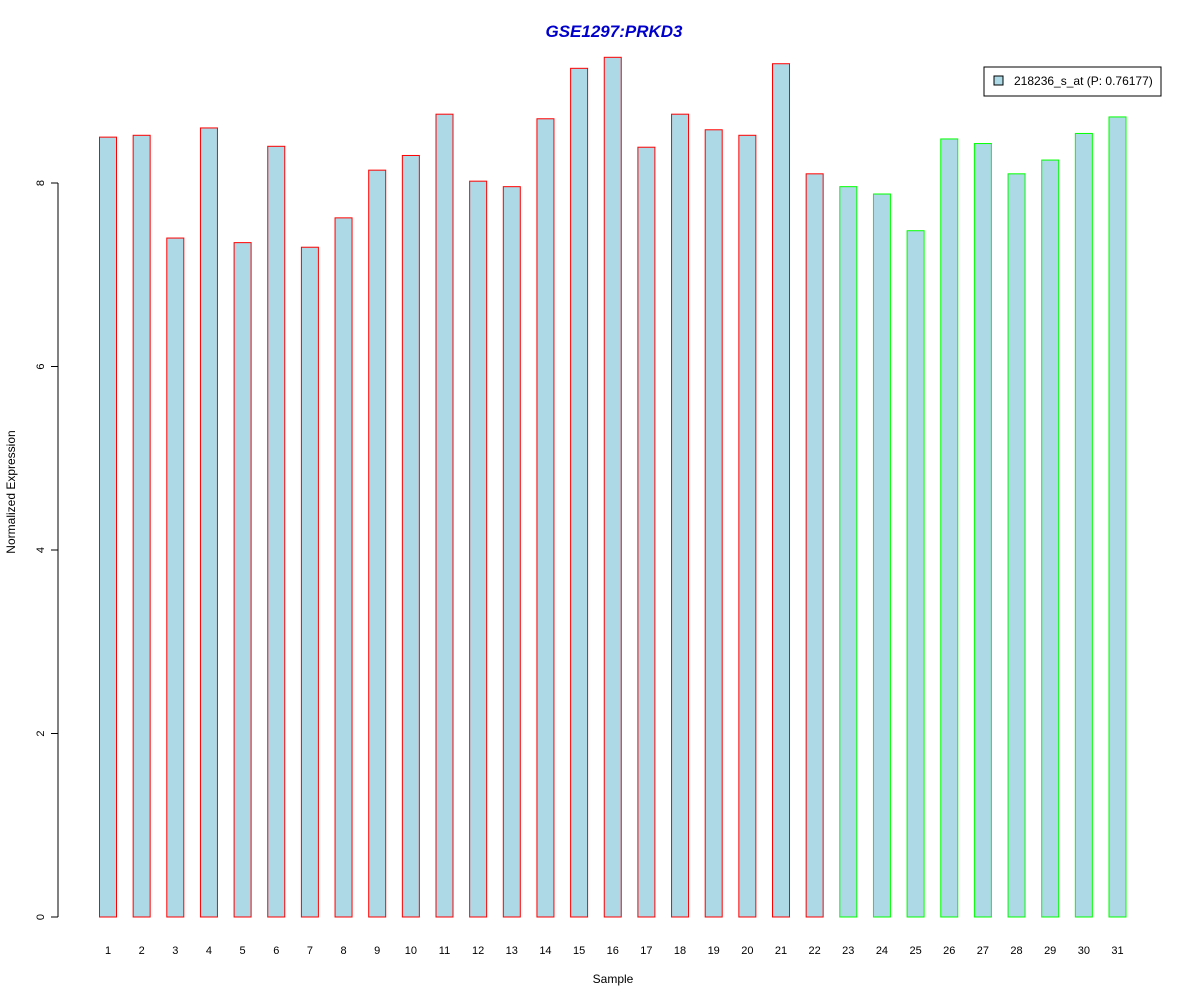 The image size is (1200, 1000). What do you see at coordinates (41, 550) in the screenshot?
I see `y-tick-label: 4` at bounding box center [41, 550].